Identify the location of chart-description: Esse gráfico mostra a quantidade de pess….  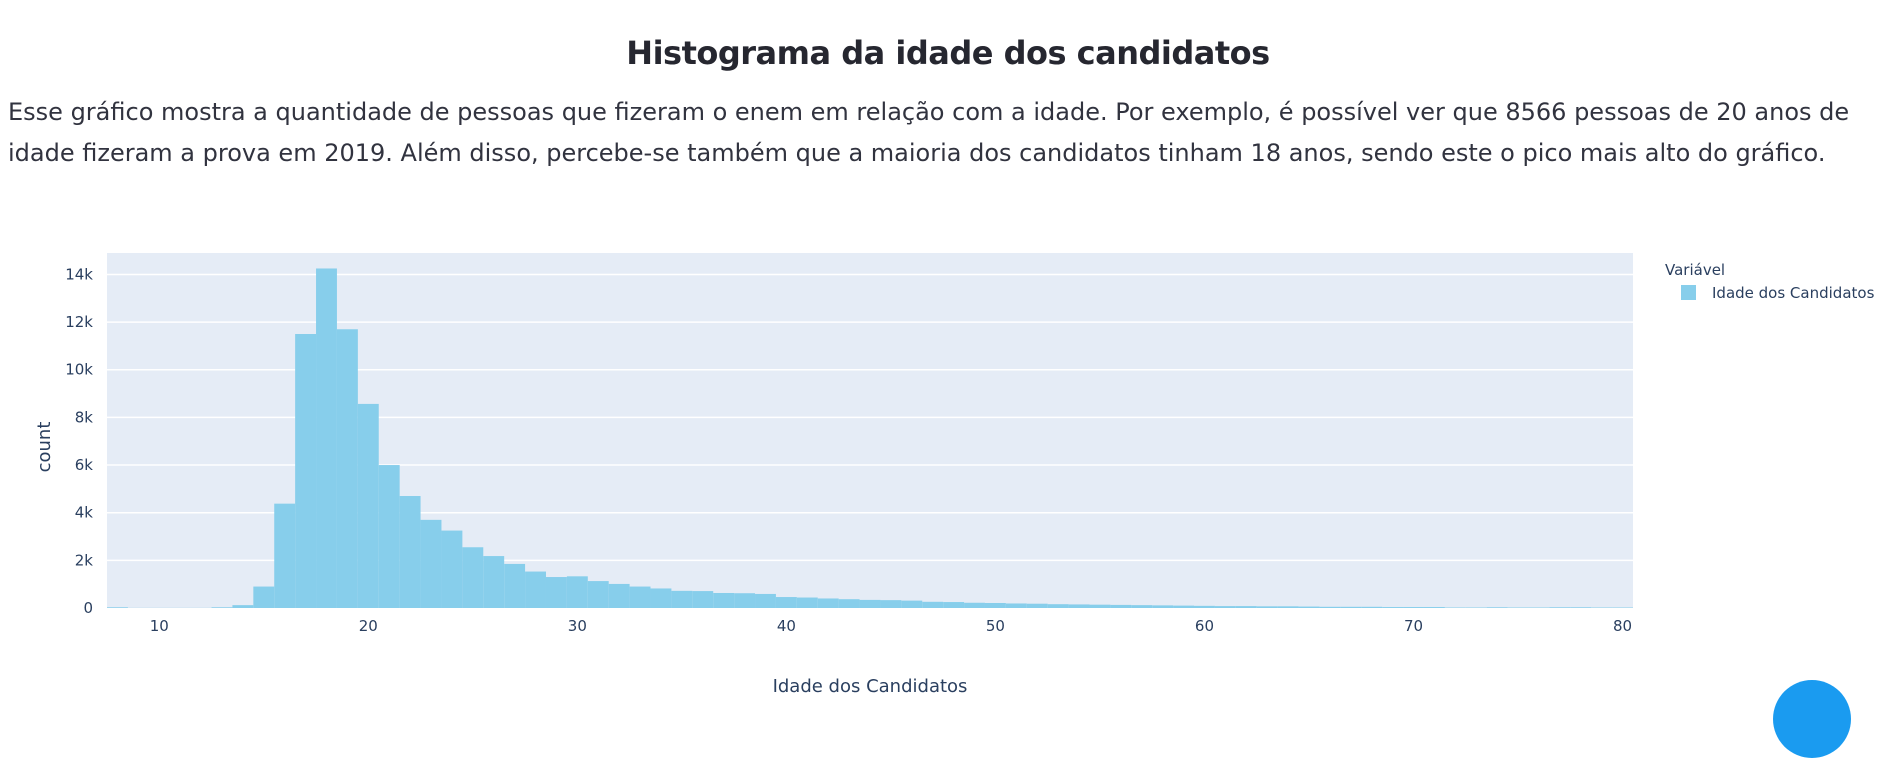
(948, 133).